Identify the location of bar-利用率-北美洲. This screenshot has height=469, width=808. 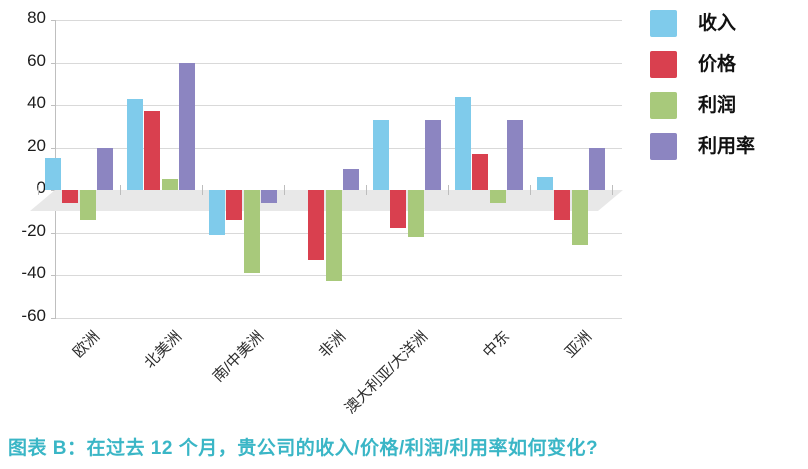
(186, 126).